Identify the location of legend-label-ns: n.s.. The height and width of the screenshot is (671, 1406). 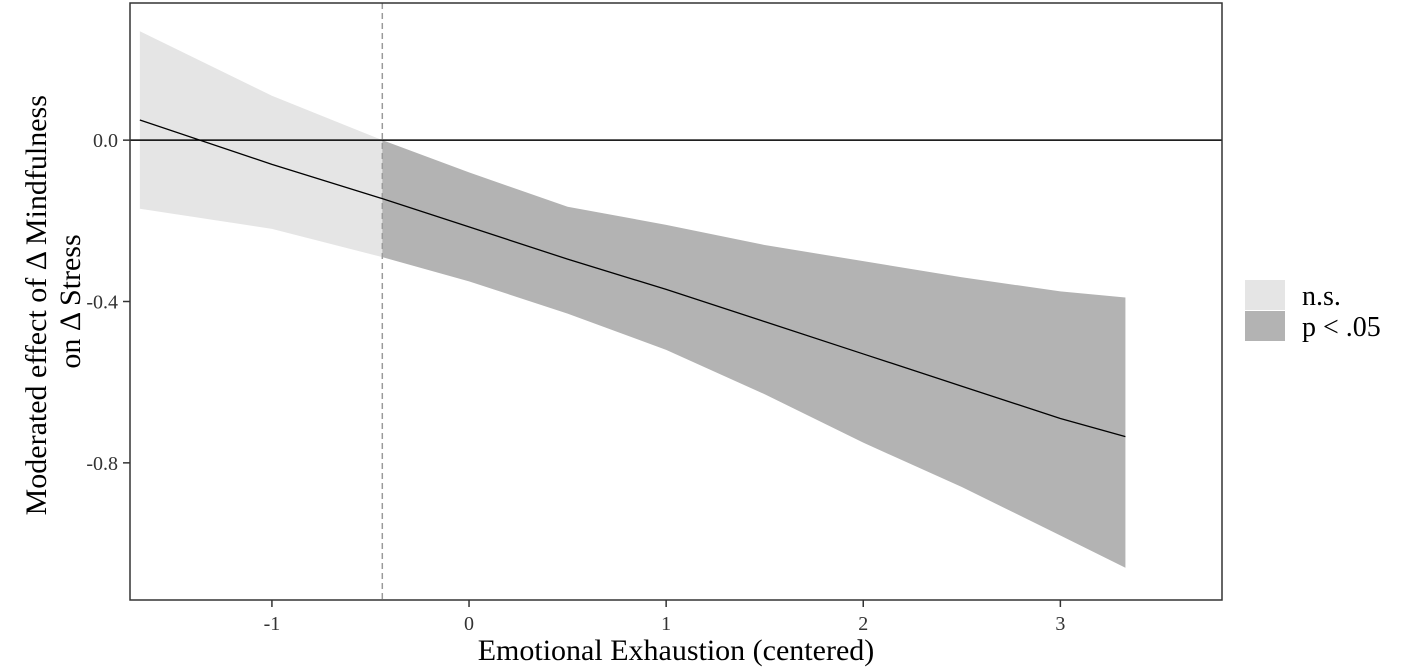
(1321, 296).